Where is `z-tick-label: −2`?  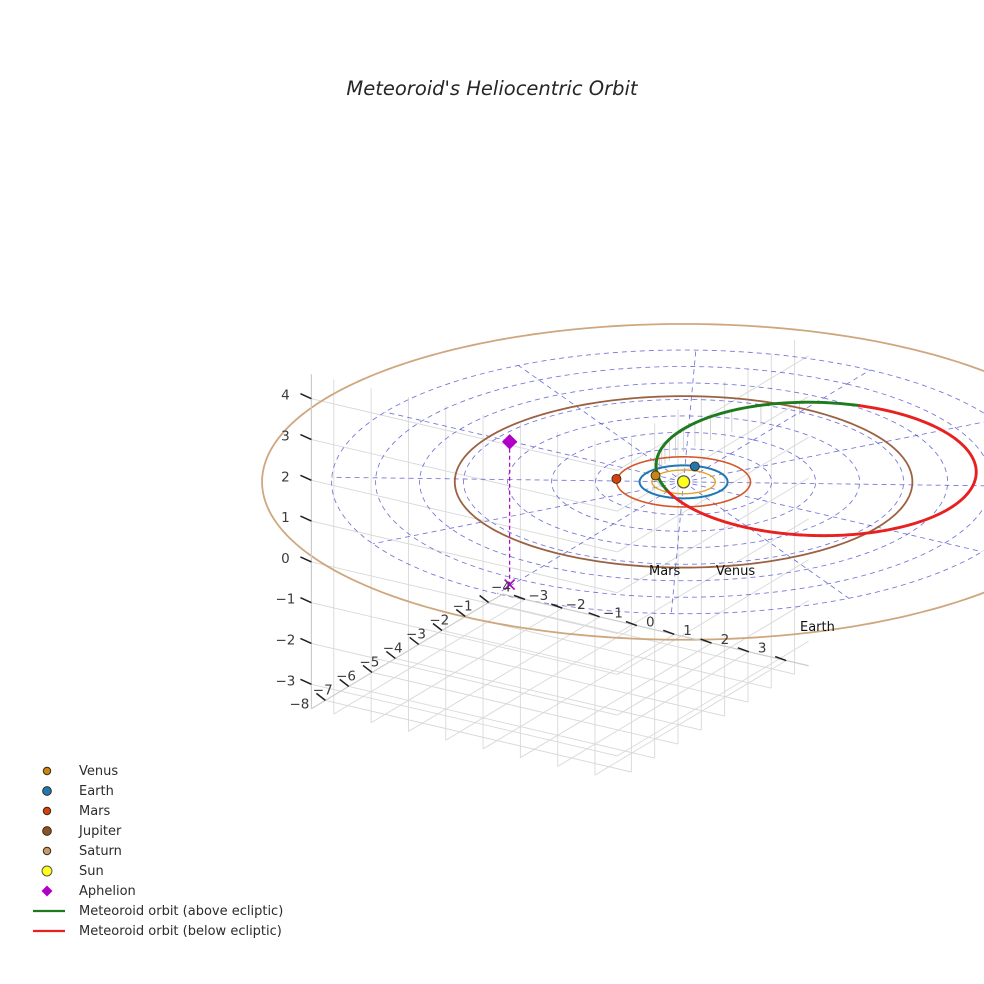
z-tick-label: −2 is located at coordinates (285, 640).